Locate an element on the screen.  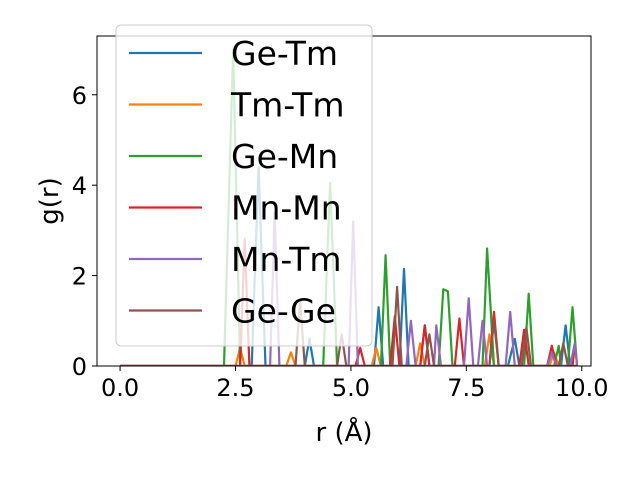
y-axis: 0 2 4 6 is located at coordinates (84, 231).